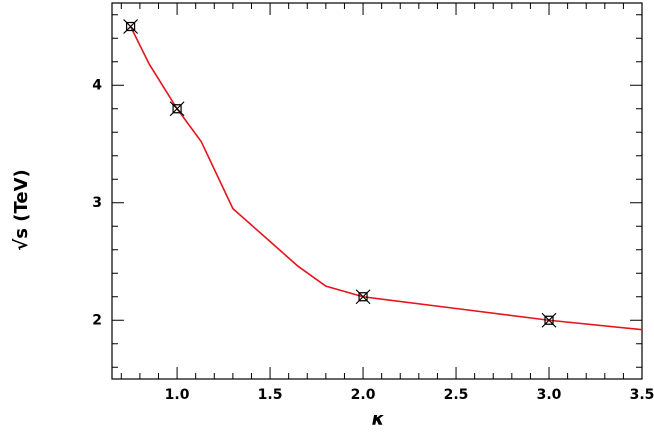 This screenshot has height=434, width=654. Describe the element at coordinates (21, 209) in the screenshot. I see `y-axis-label: √s (TeV)` at that location.